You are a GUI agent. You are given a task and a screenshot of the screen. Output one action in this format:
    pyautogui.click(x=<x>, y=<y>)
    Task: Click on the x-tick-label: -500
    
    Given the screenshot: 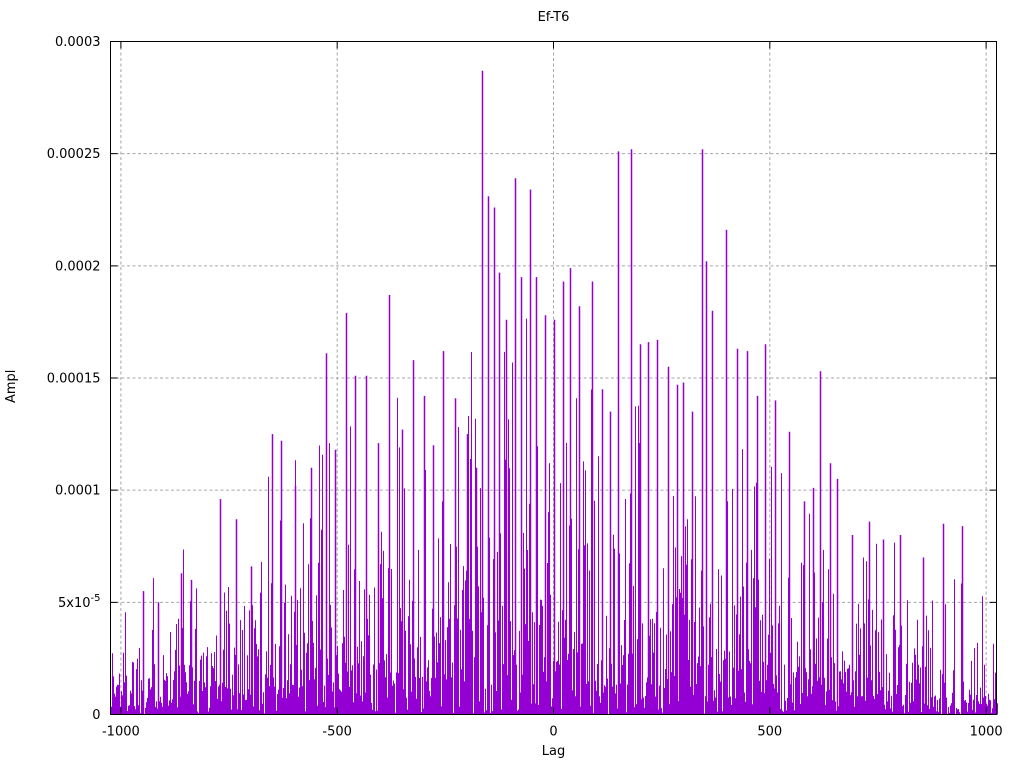 What is the action you would take?
    pyautogui.click(x=337, y=732)
    